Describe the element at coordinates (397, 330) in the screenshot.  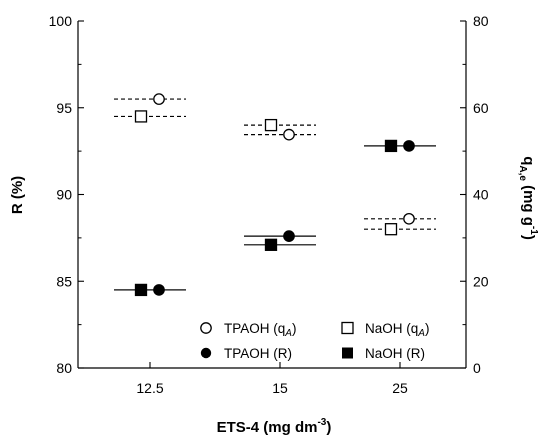
I see `legend-label-naoh-qa: NaOH (qA)` at that location.